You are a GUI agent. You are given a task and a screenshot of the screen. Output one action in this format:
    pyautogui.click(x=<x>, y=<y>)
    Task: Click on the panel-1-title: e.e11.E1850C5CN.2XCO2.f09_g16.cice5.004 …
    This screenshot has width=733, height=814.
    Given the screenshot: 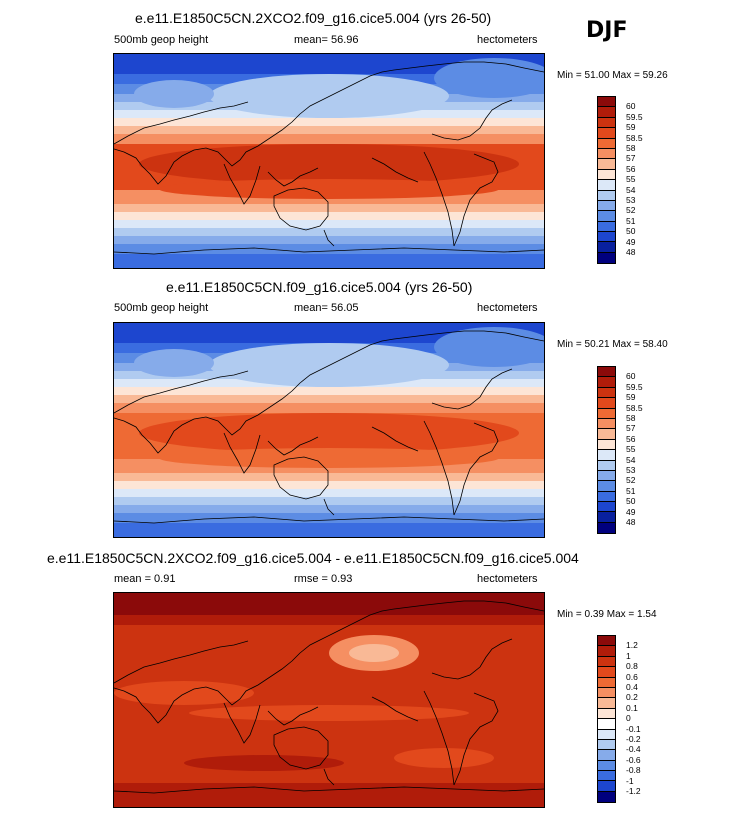 What is the action you would take?
    pyautogui.click(x=313, y=18)
    